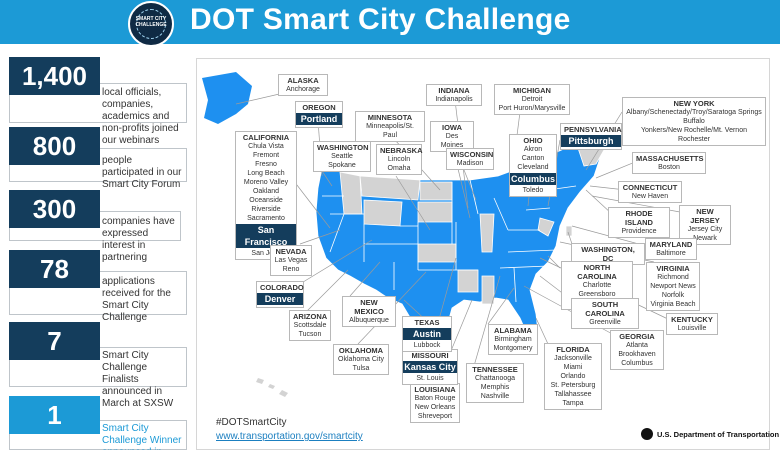  Describe the element at coordinates (436, 191) in the screenshot. I see `north-dakota-shape` at that location.